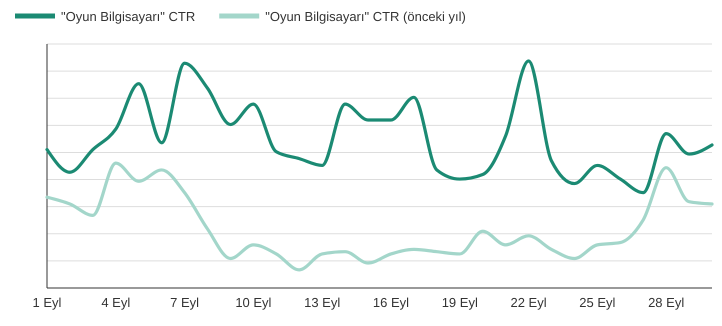 The height and width of the screenshot is (326, 722). What do you see at coordinates (128, 16) in the screenshot?
I see `legend-label: "Oyun Bilgisayarı" CTR` at bounding box center [128, 16].